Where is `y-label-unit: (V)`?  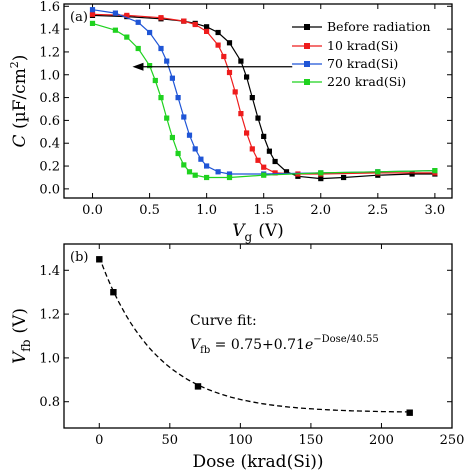
y-label-unit: (V) is located at coordinates (20, 321).